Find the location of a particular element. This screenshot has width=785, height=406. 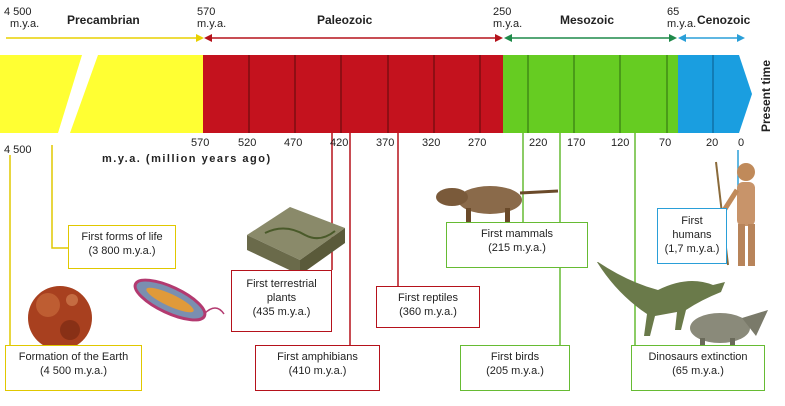

event-first-reptiles: First reptiles (360 m.y.a.) is located at coordinates (428, 307).